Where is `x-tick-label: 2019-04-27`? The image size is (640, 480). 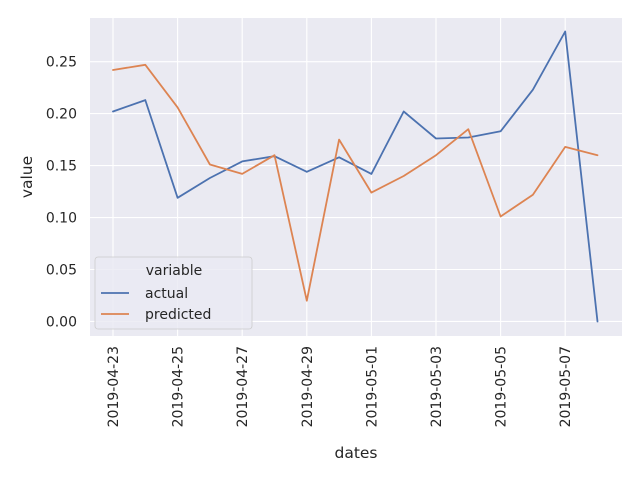
x-tick-label: 2019-04-27 is located at coordinates (243, 386).